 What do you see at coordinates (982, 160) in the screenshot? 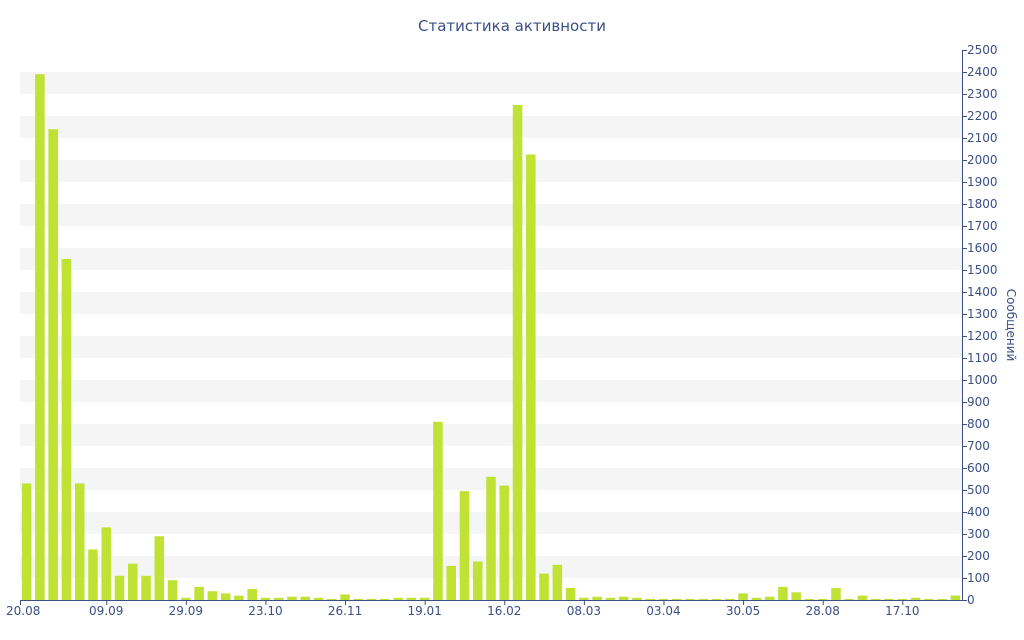
I see `y-tick-label: 2000` at bounding box center [982, 160].